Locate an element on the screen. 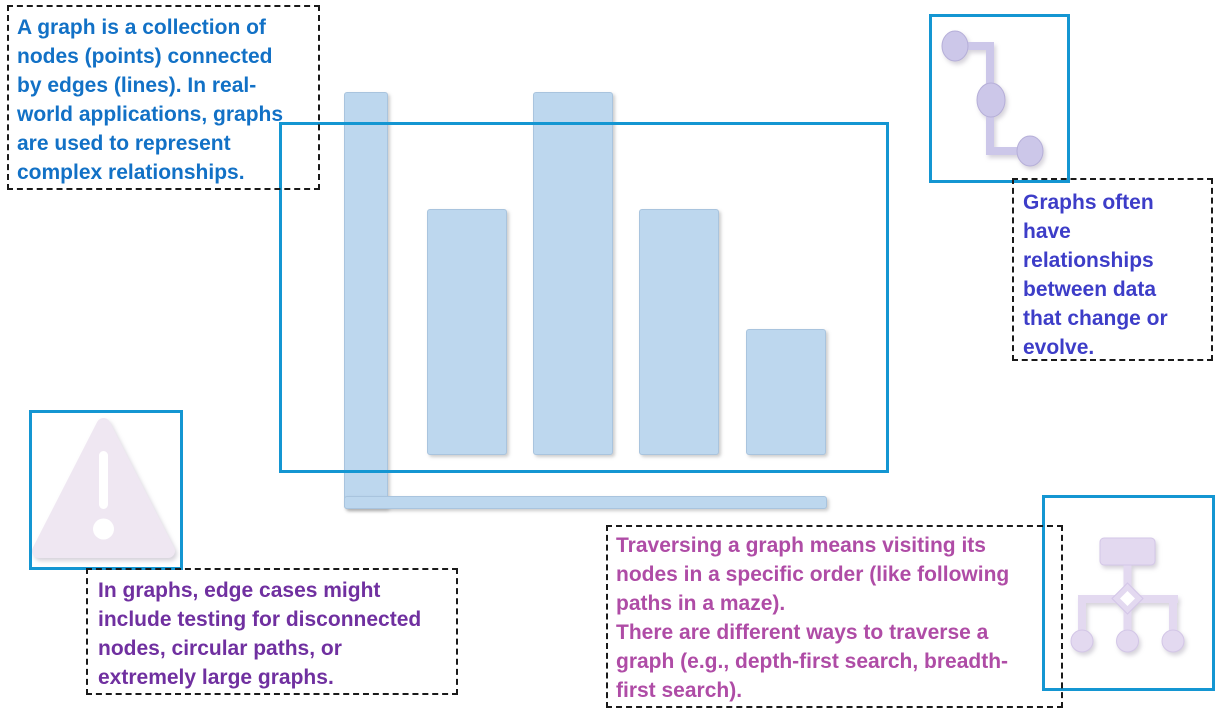 Image resolution: width=1220 pixels, height=716 pixels. flowchart-icon-box is located at coordinates (1128, 593).